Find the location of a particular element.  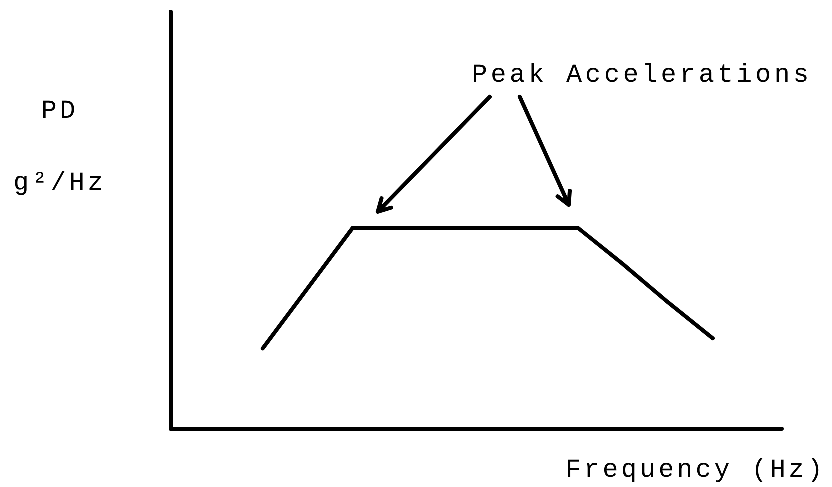

text: PD g²/Hz is located at coordinates (60, 147).